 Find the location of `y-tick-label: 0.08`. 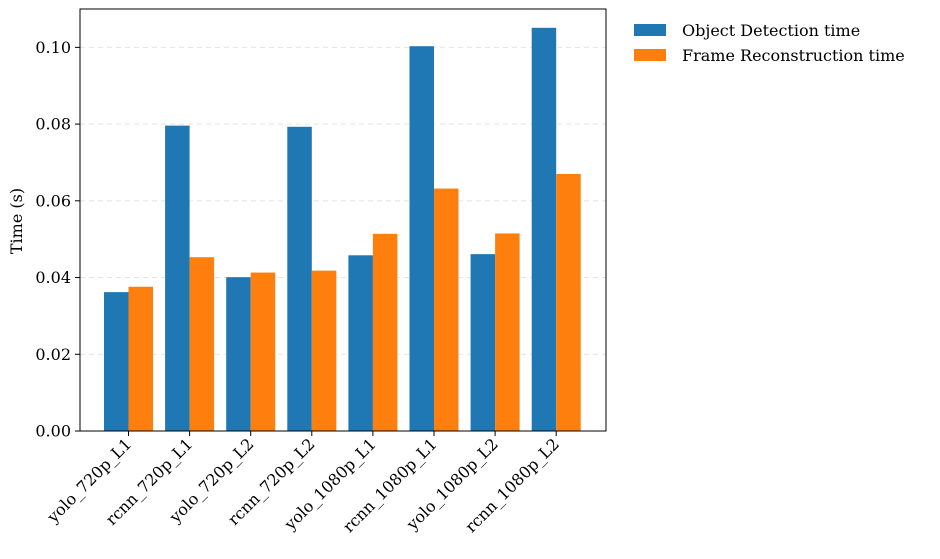

y-tick-label: 0.08 is located at coordinates (53, 124).